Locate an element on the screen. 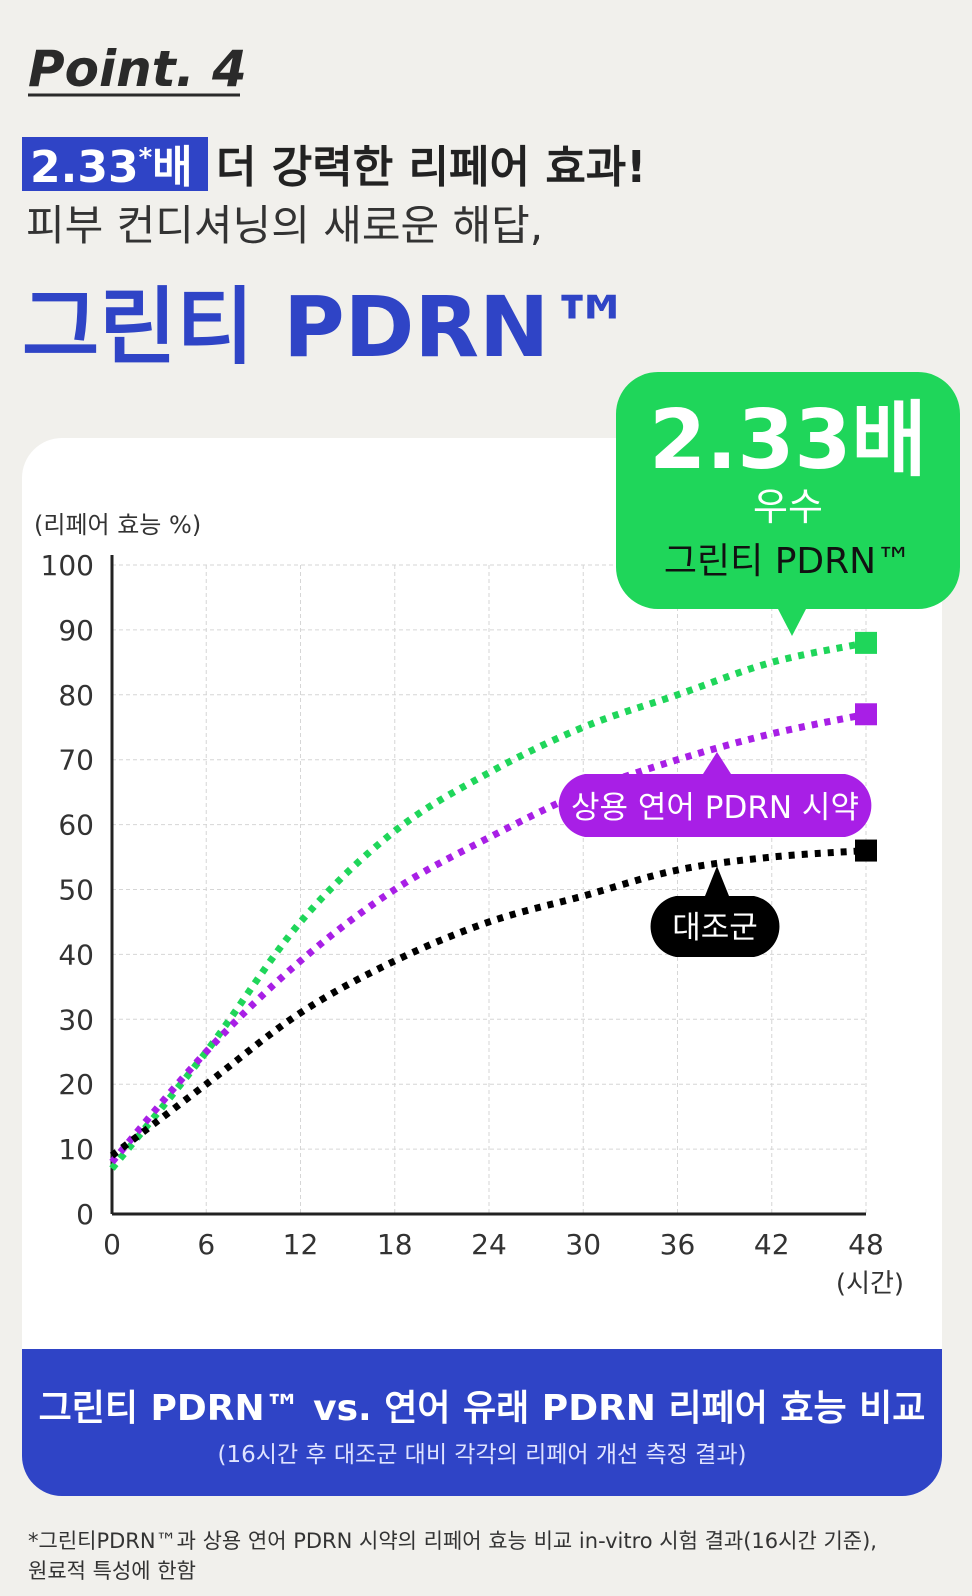 This screenshot has width=972, height=1596. highlight-box is located at coordinates (115, 164).